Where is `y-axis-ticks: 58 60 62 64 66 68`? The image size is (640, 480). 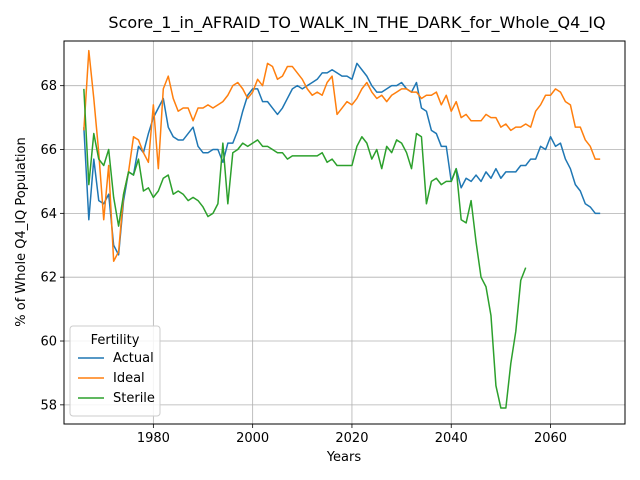
y-axis-ticks: 58 60 62 64 66 68 is located at coordinates (52, 246).